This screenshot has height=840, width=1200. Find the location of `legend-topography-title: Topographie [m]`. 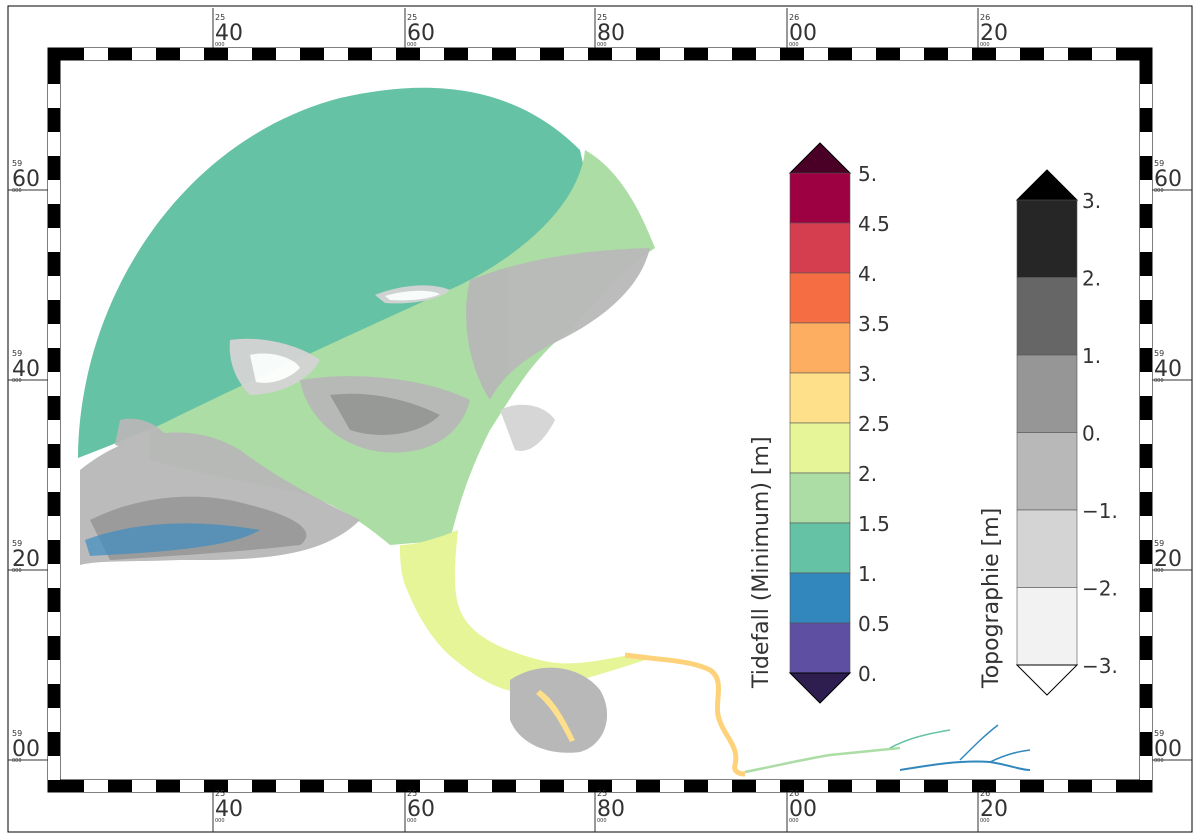

legend-topography-title: Topographie [m] is located at coordinates (991, 598).